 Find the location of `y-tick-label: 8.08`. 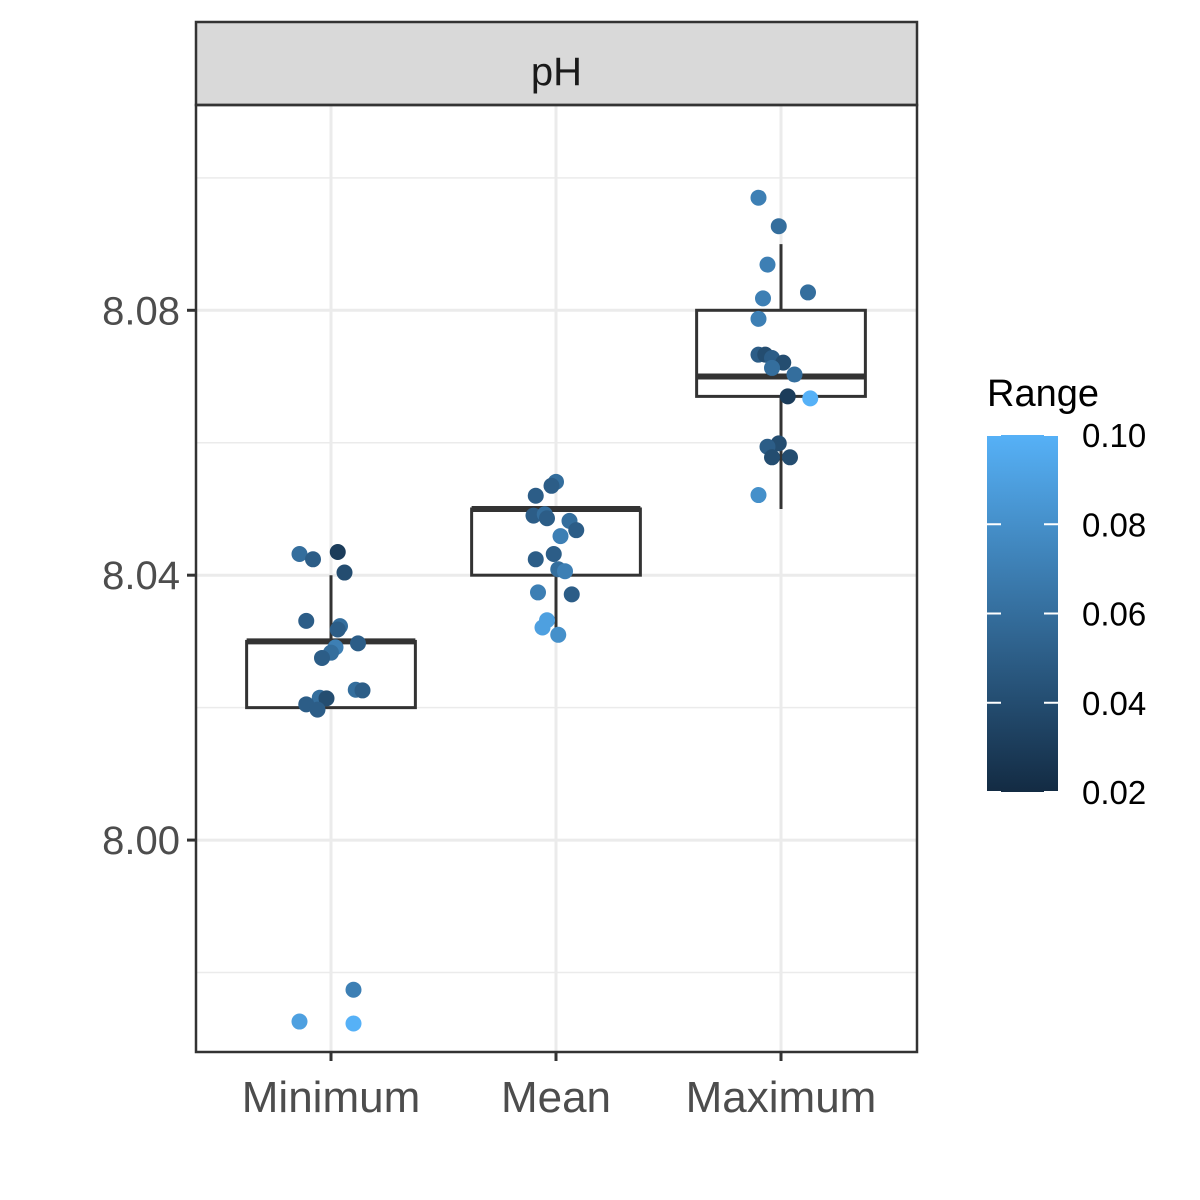

y-tick-label: 8.08 is located at coordinates (141, 311).